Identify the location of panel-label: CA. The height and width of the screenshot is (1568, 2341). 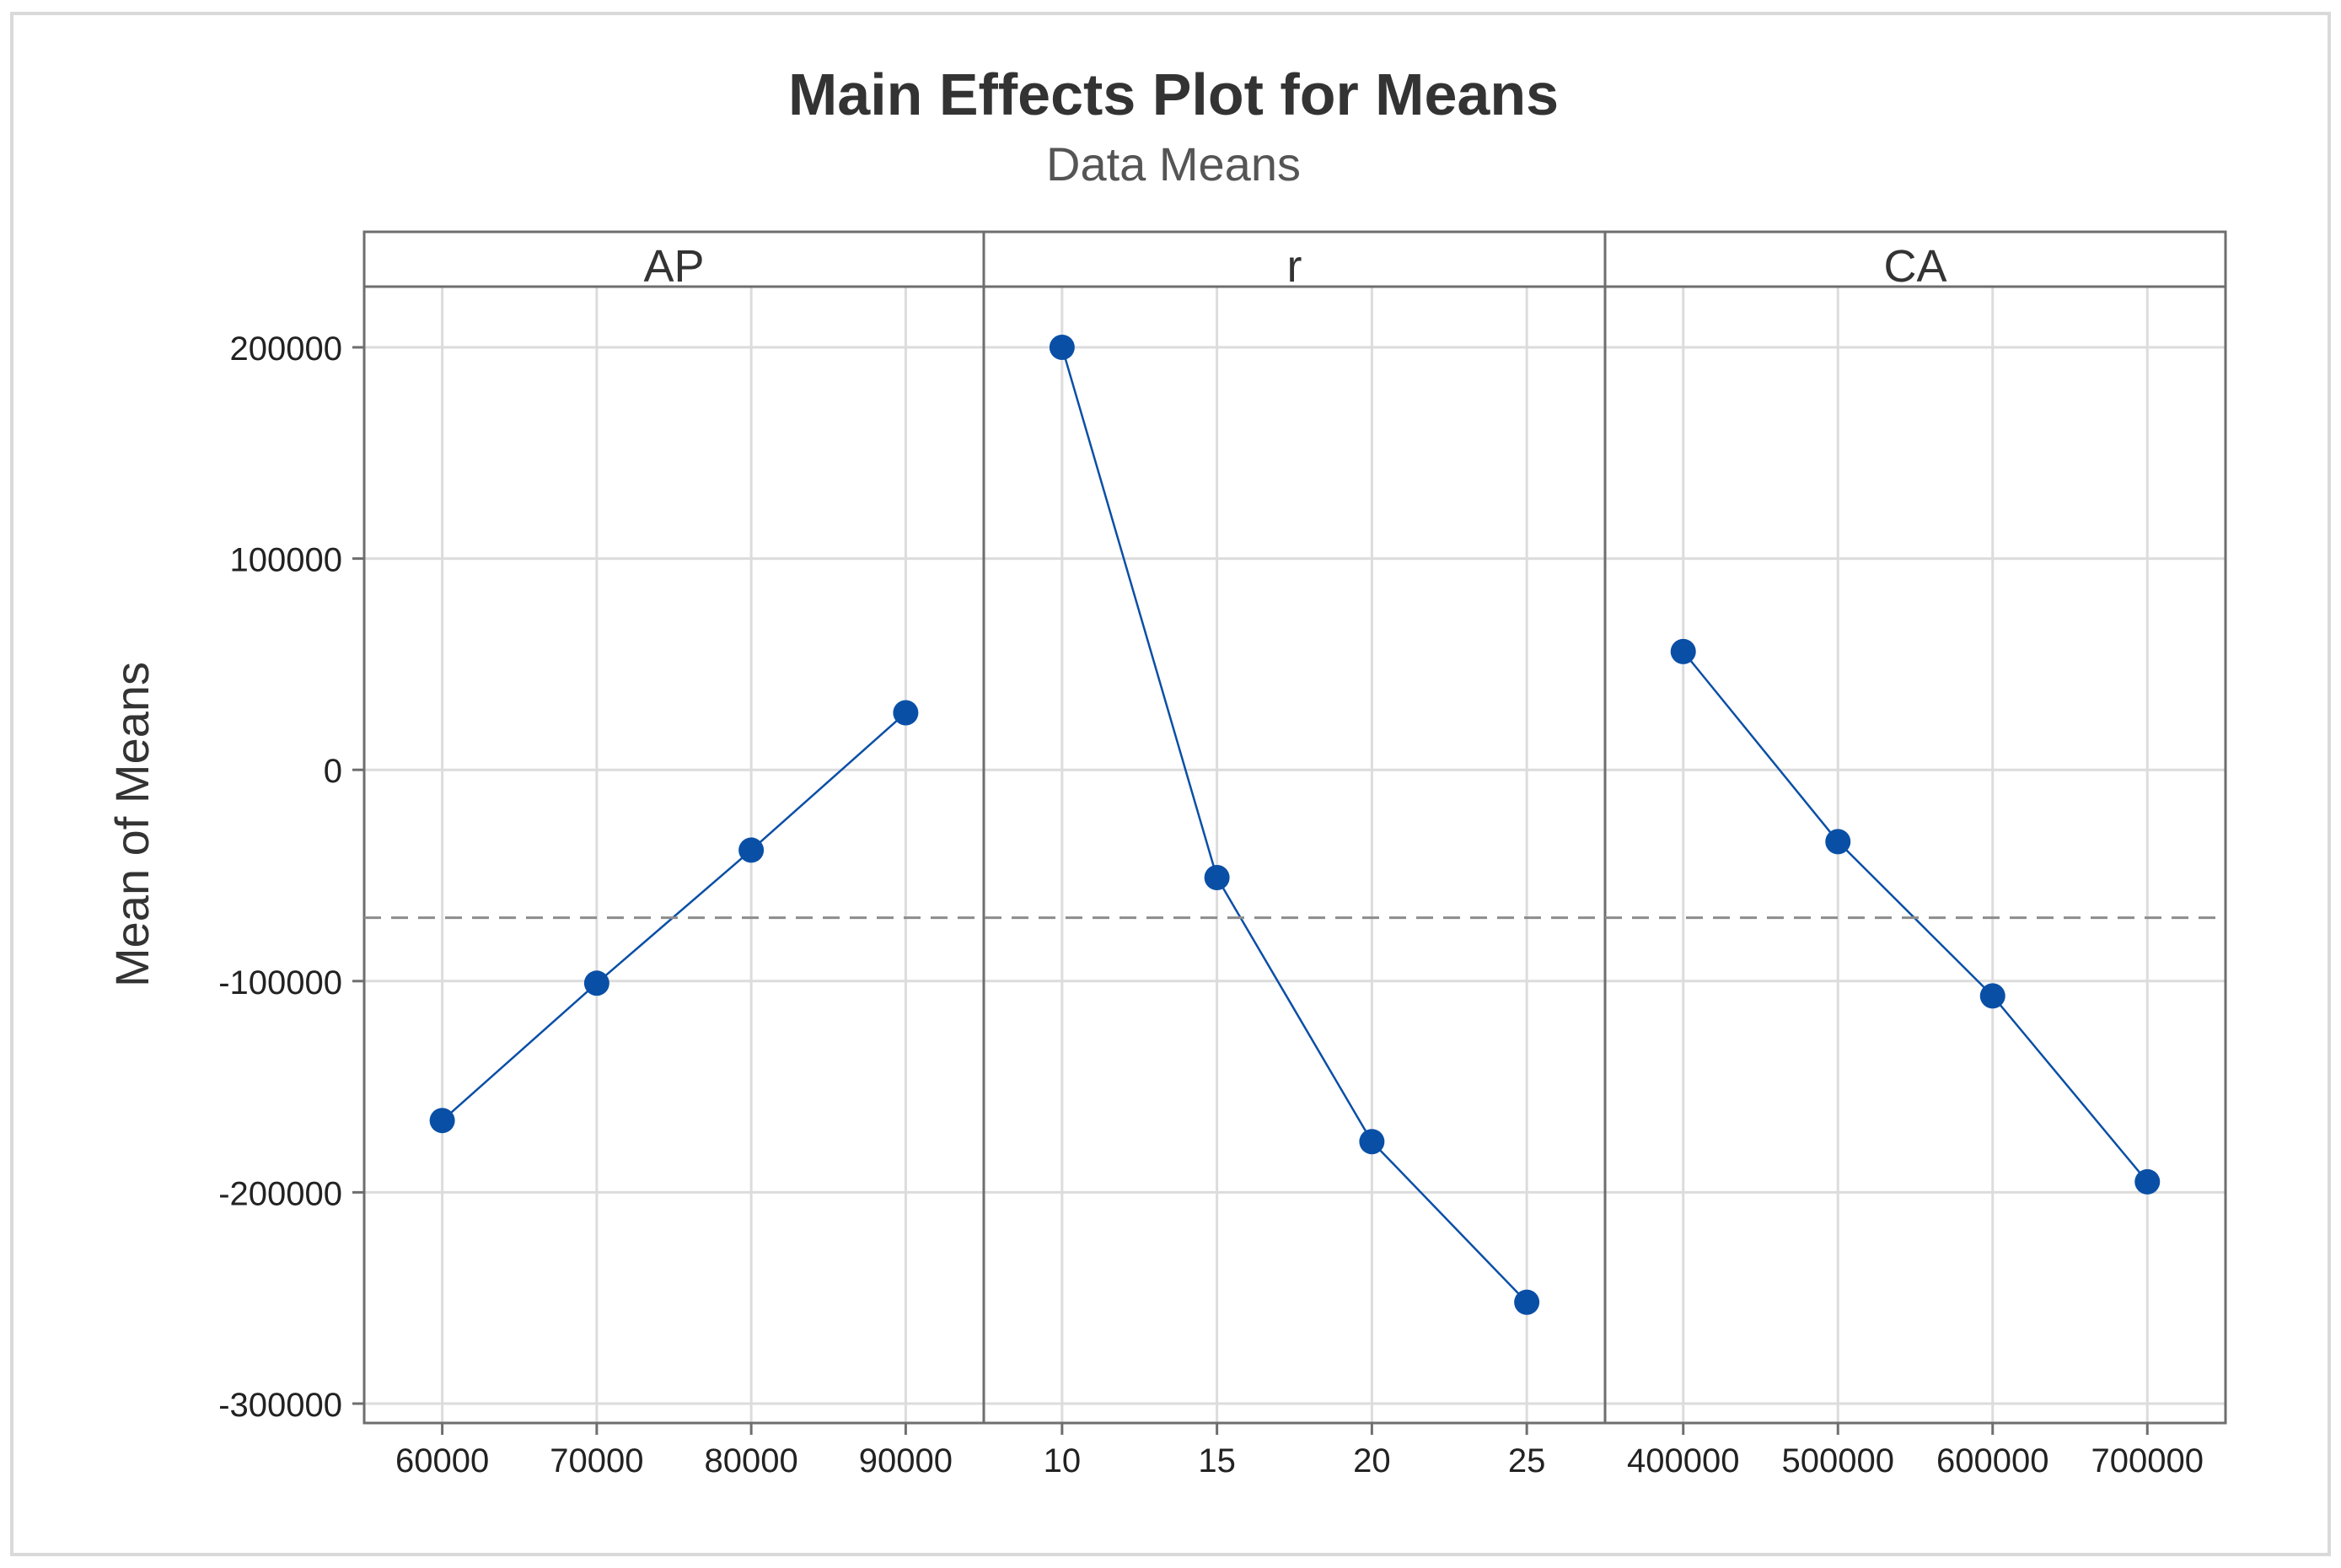
(1915, 267).